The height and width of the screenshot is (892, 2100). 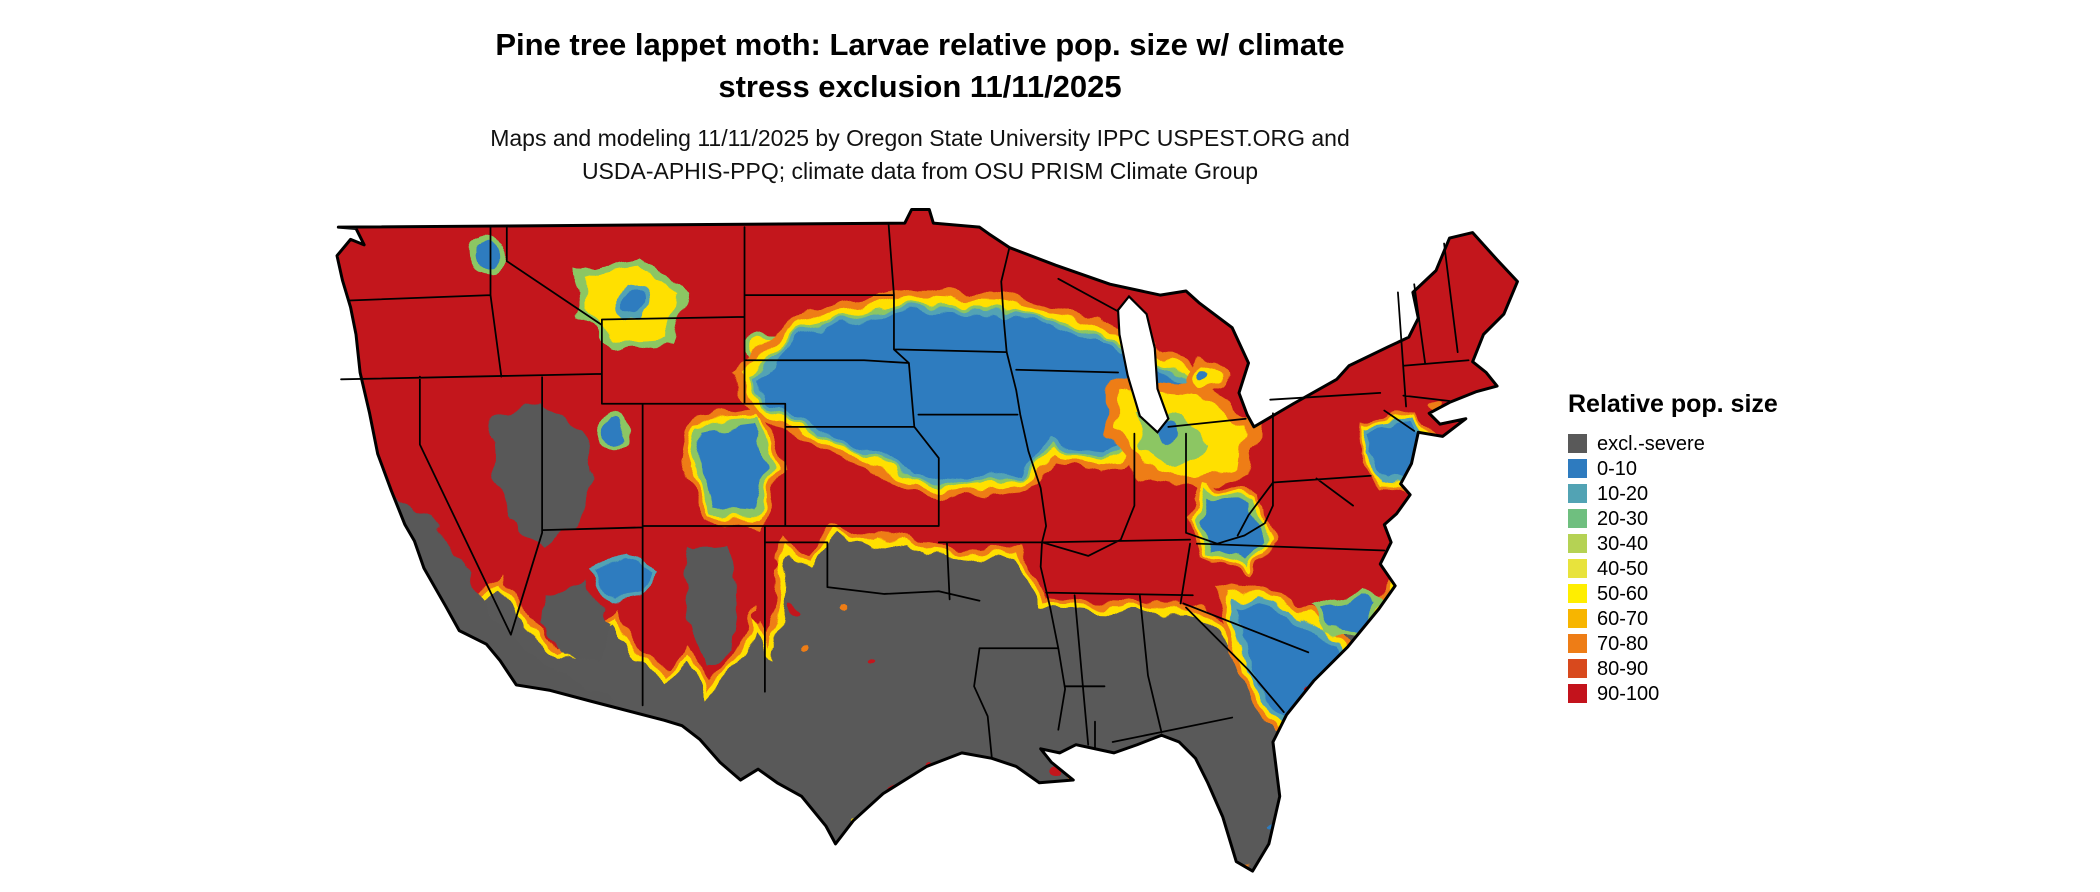 What do you see at coordinates (1718, 468) in the screenshot?
I see `legend-item: 0-10` at bounding box center [1718, 468].